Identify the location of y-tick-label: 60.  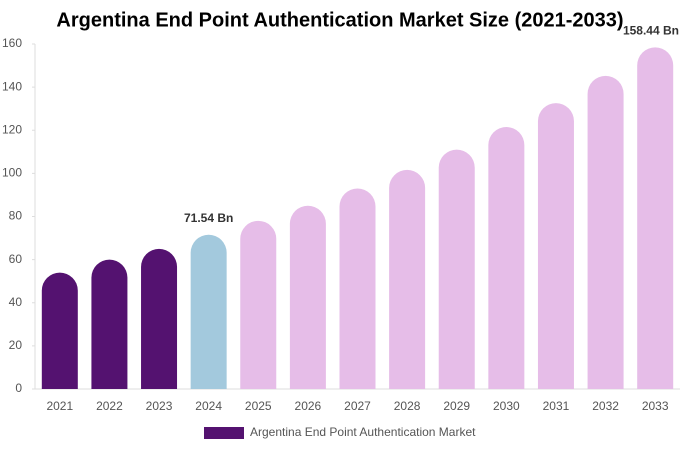
(16, 259).